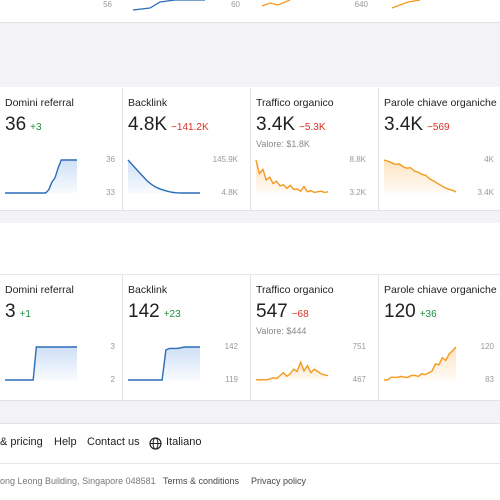 This screenshot has width=500, height=500. I want to click on sparkline-chart: 3.2K 8.8K, so click(311, 176).